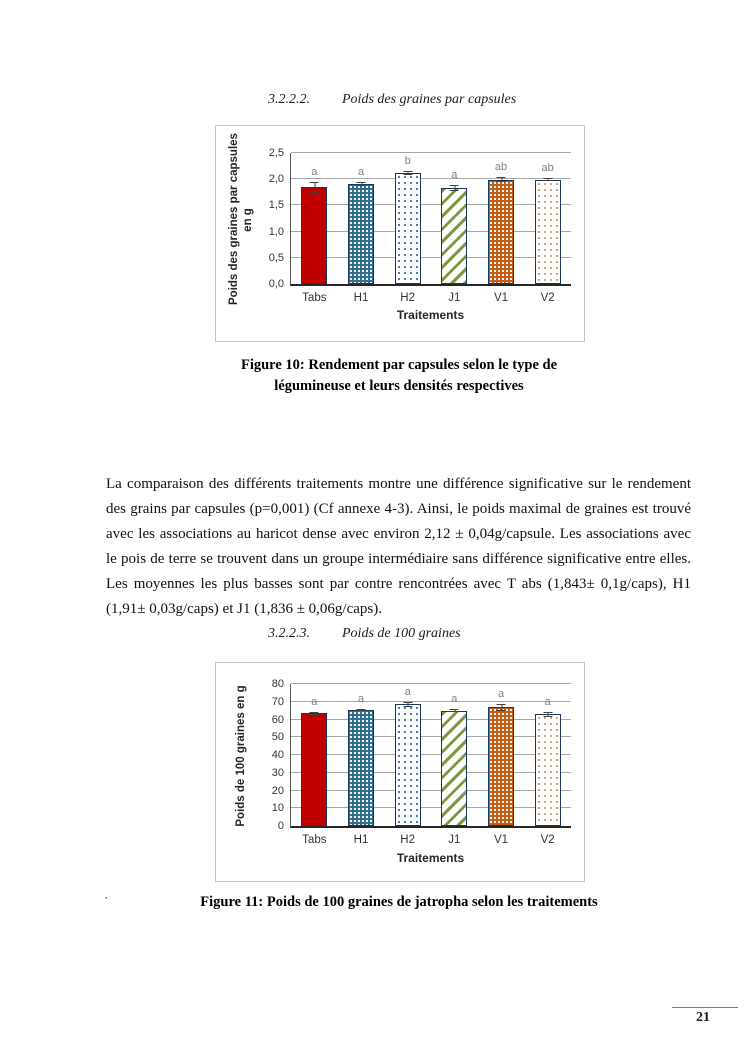 The width and height of the screenshot is (745, 1053). Describe the element at coordinates (277, 755) in the screenshot. I see `y-axis-tick-label: 40` at that location.